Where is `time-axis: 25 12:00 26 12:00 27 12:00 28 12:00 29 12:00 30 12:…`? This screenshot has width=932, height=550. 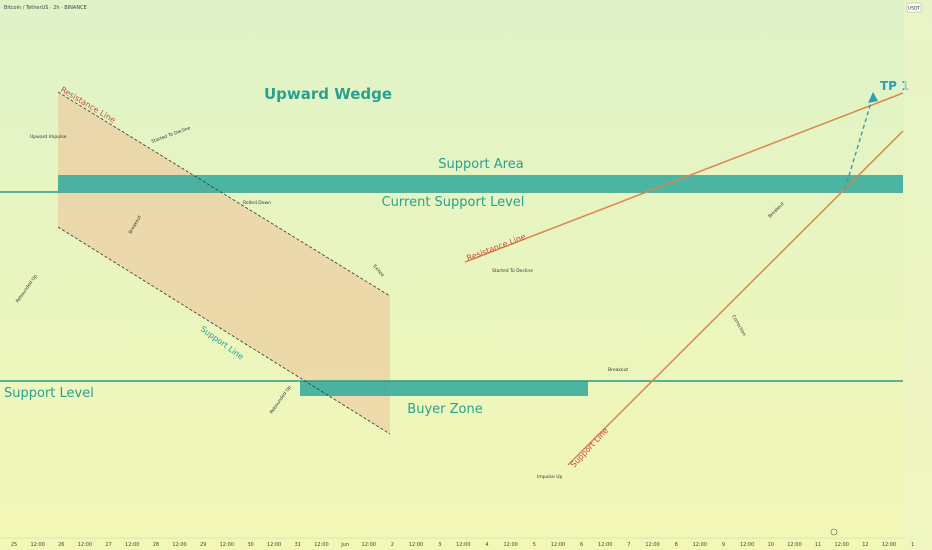 time-axis: 25 12:00 26 12:00 27 12:00 28 12:00 29 12:00 30 12:… is located at coordinates (457, 538).